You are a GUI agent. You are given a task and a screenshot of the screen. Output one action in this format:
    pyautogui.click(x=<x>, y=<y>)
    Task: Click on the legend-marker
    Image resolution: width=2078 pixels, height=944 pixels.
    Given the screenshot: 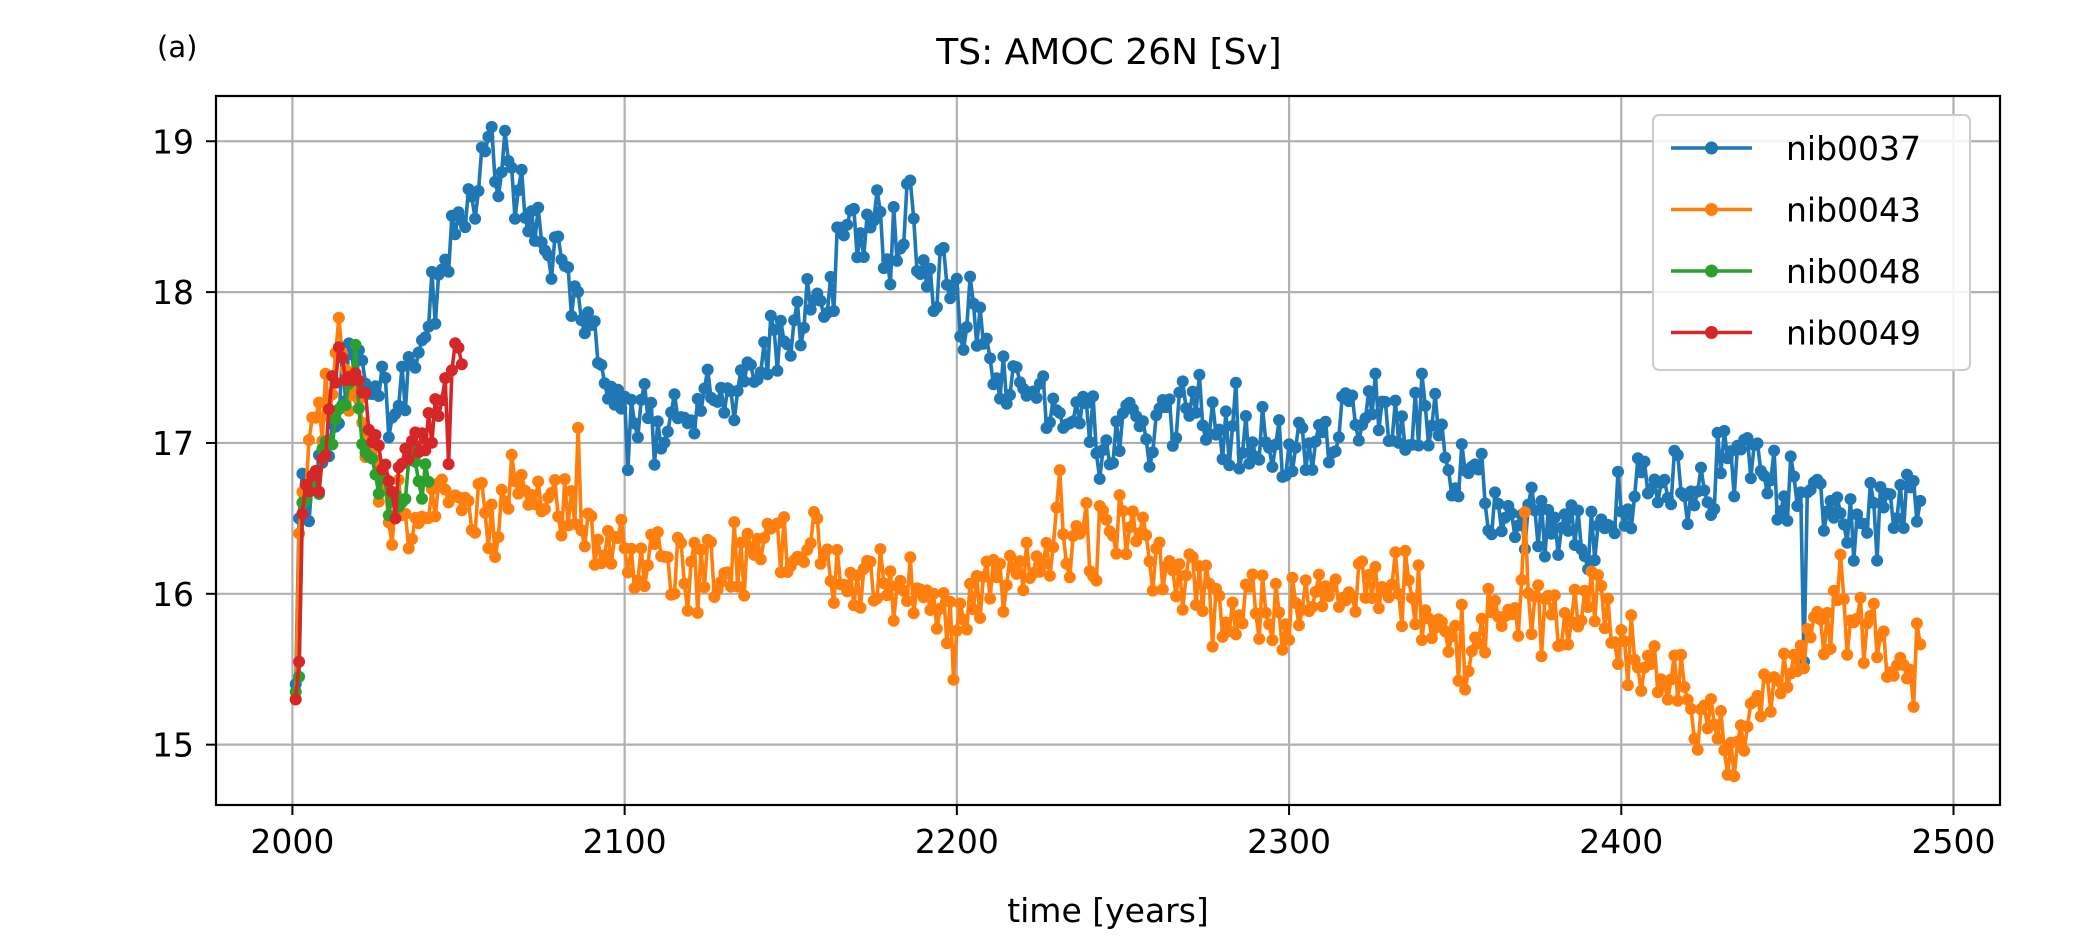 What is the action you would take?
    pyautogui.click(x=1711, y=271)
    